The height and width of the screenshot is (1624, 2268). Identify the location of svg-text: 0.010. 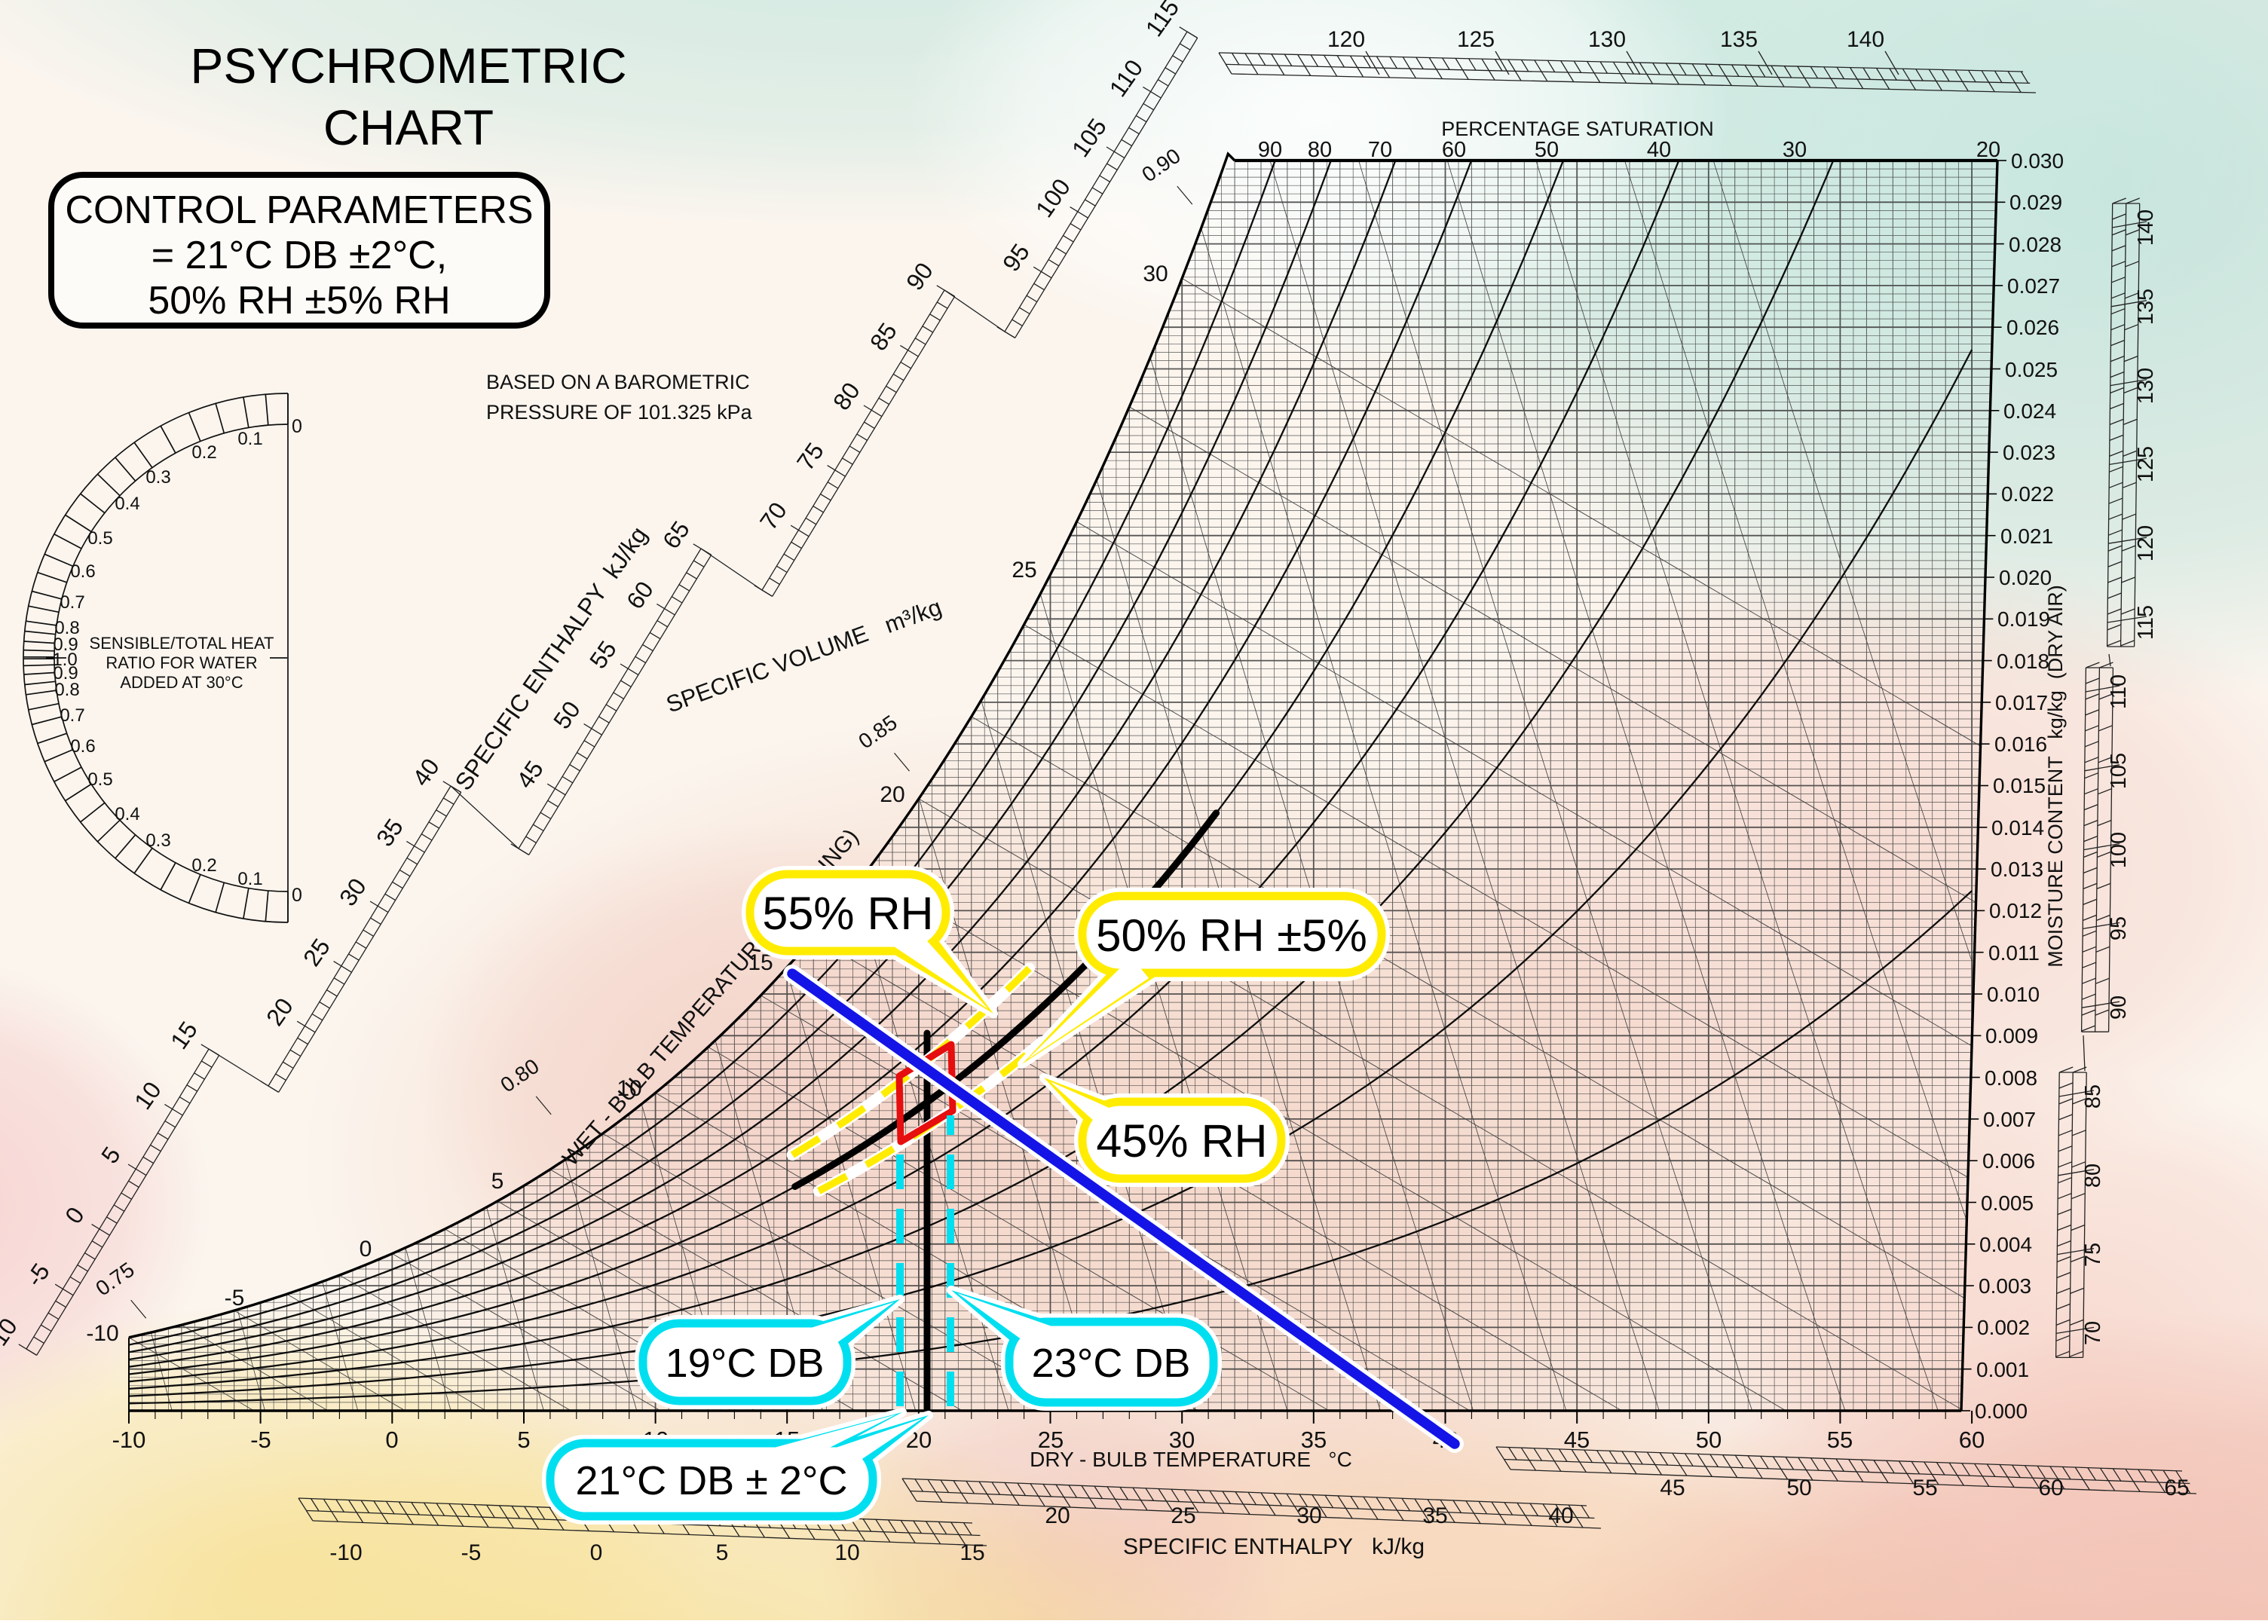
(2013, 995).